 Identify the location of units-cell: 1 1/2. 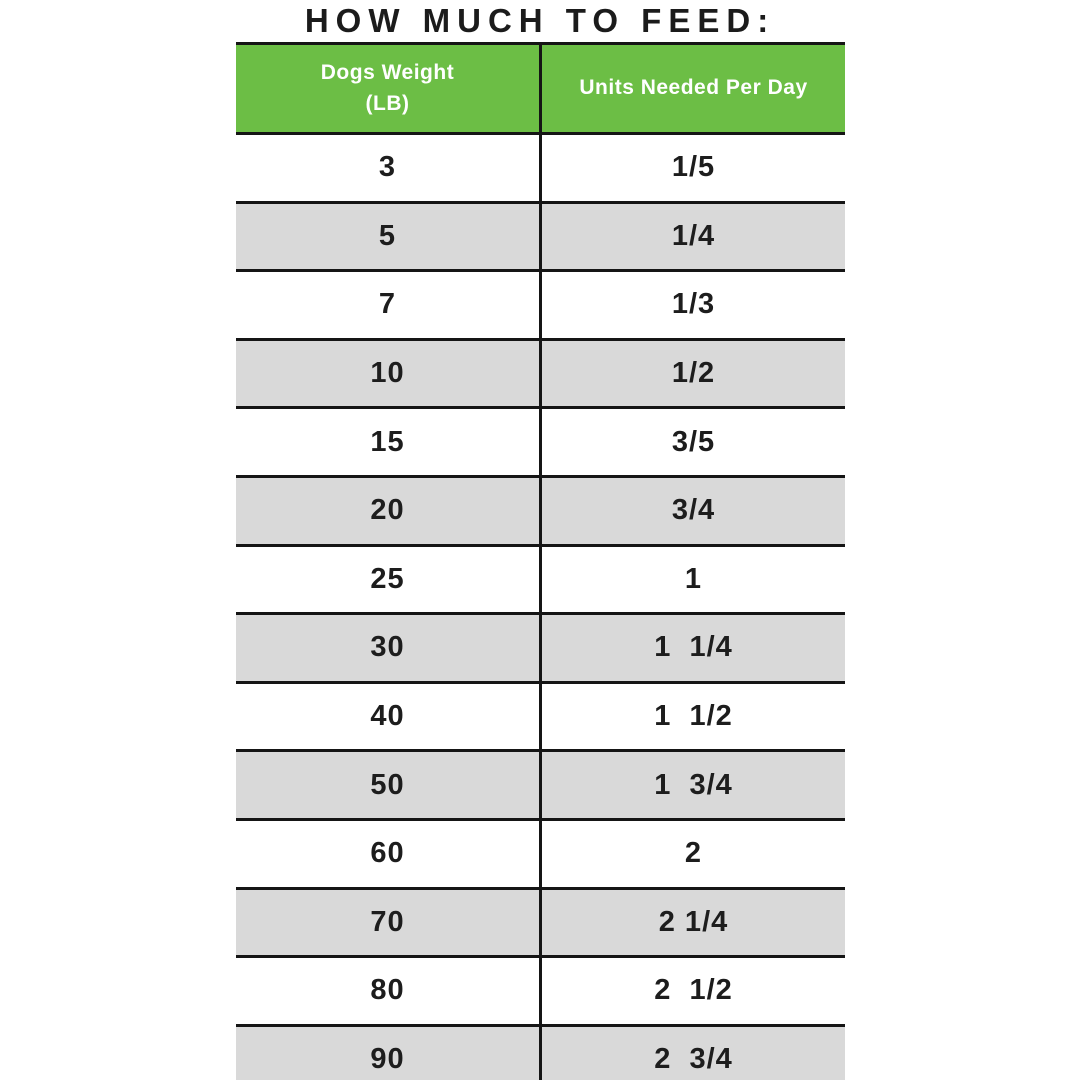
(693, 716).